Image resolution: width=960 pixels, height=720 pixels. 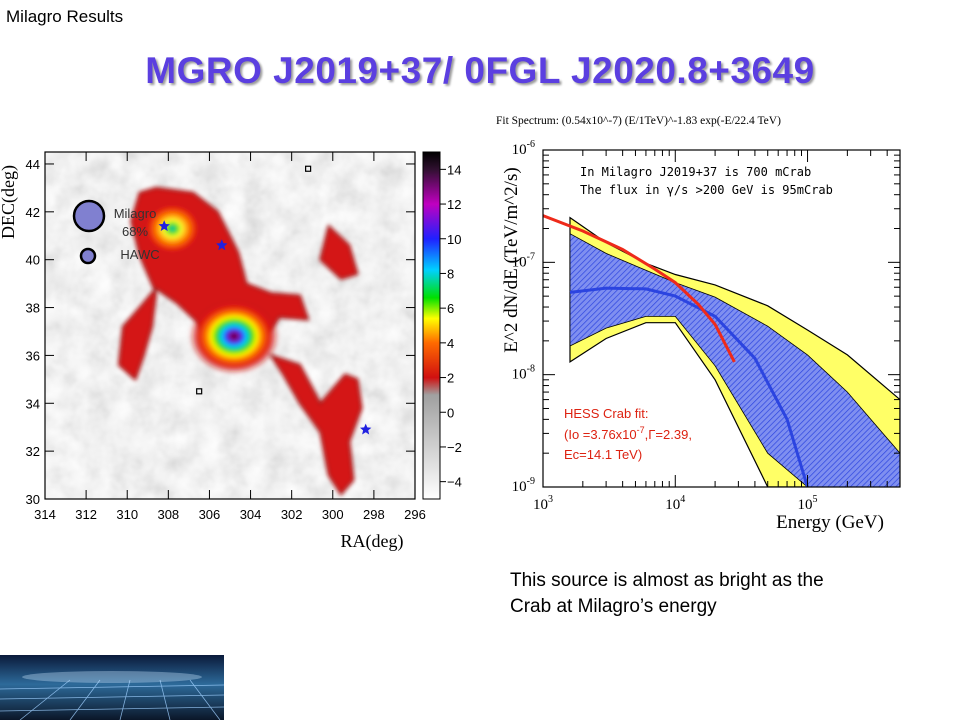 I want to click on legend-hawc-label: HAWC, so click(x=139, y=254).